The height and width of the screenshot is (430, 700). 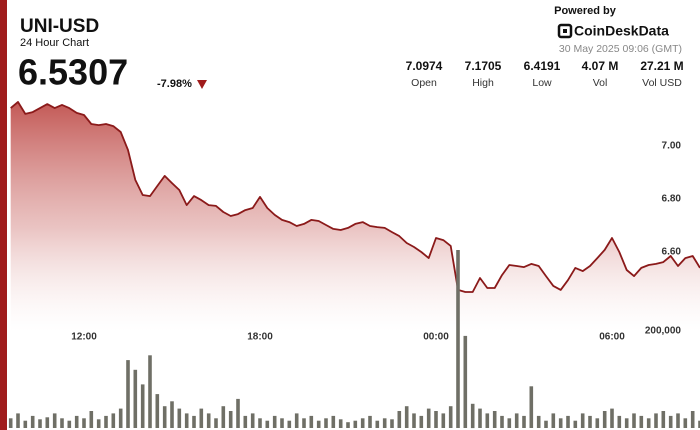 What do you see at coordinates (483, 66) in the screenshot?
I see `stat-value: 7.1705` at bounding box center [483, 66].